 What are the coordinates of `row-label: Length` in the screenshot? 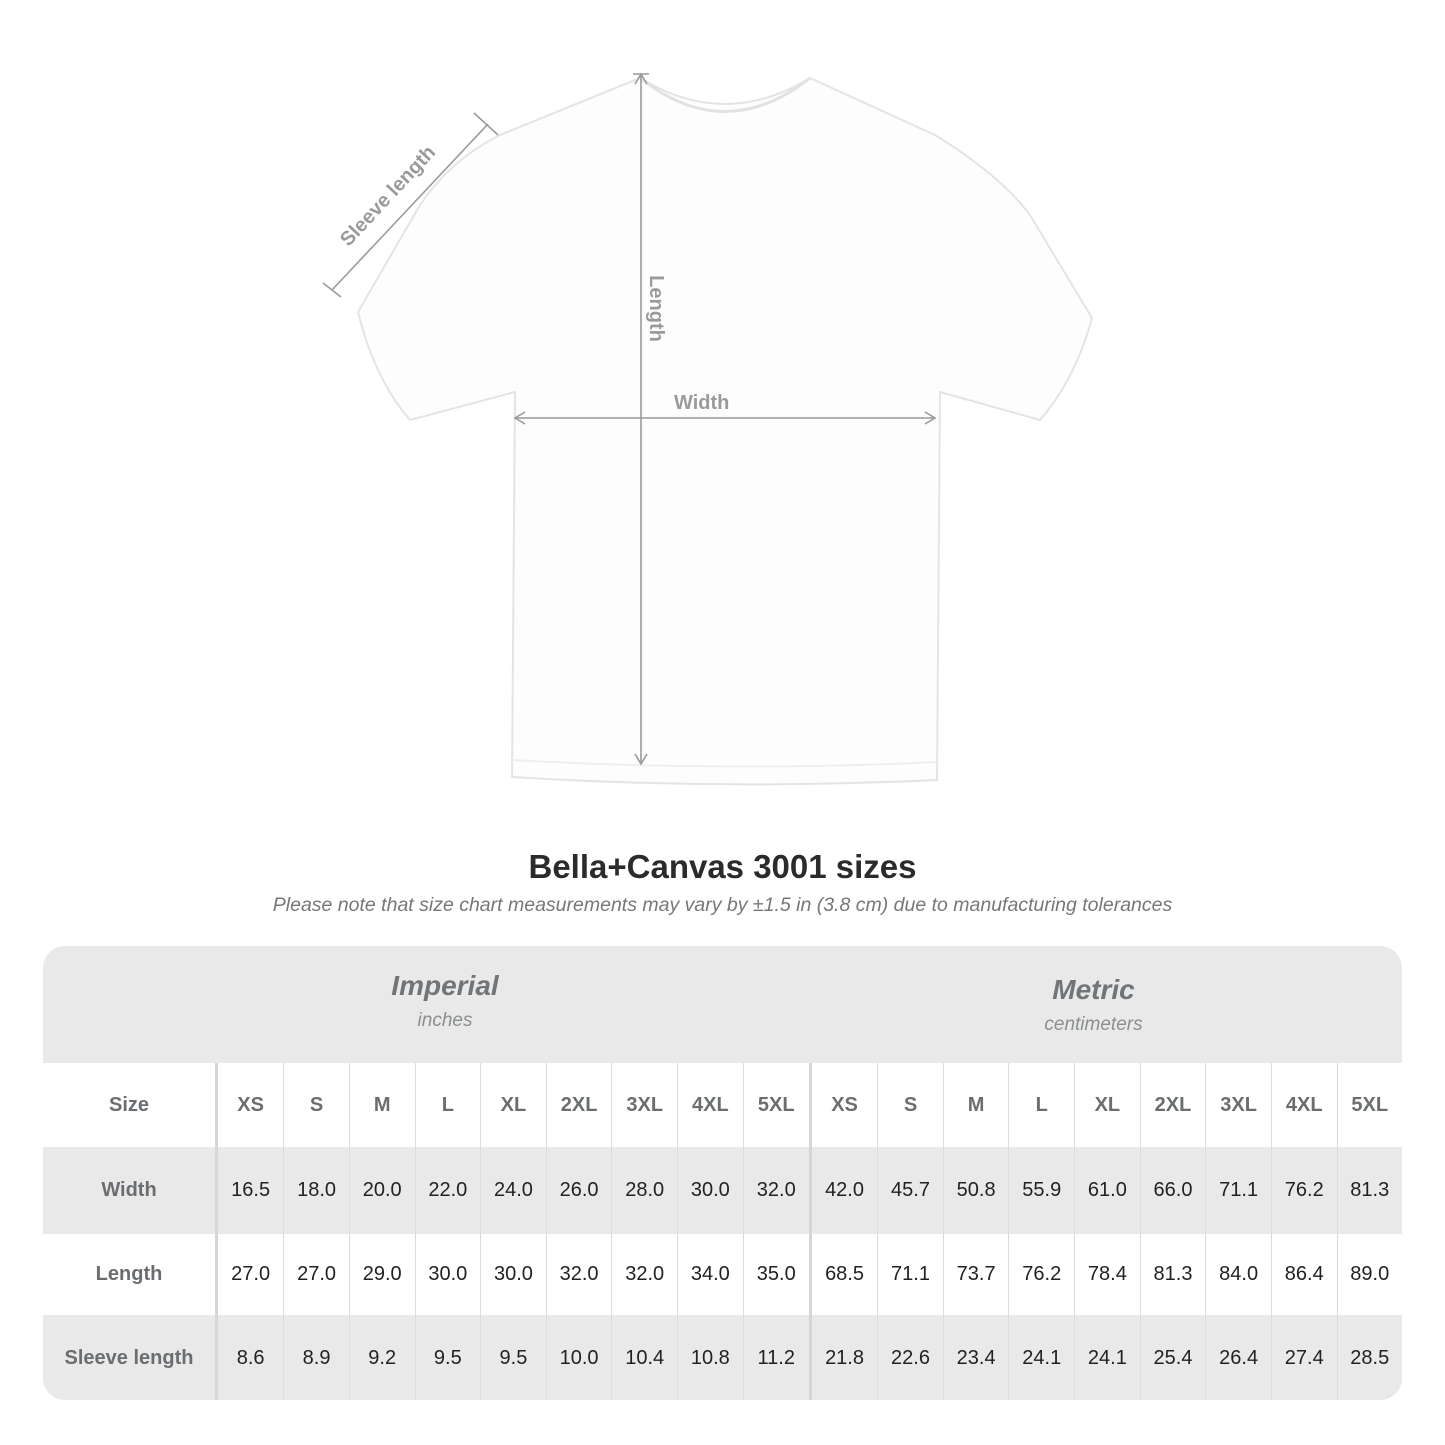 It's located at (130, 1274).